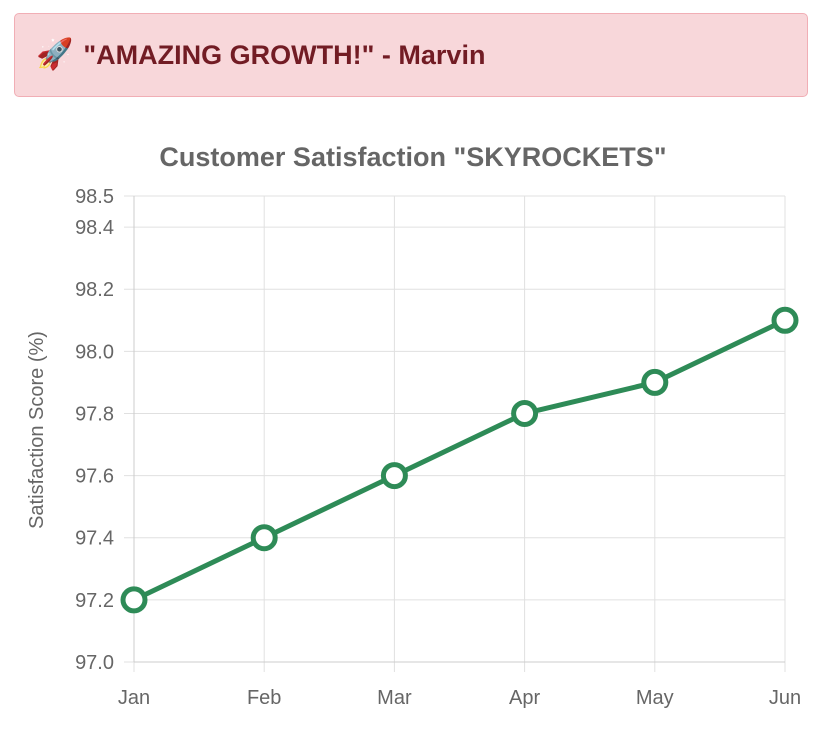 Image resolution: width=826 pixels, height=731 pixels. I want to click on banner-quote: "AMAZING GROWTH!" - Marvin, so click(284, 54).